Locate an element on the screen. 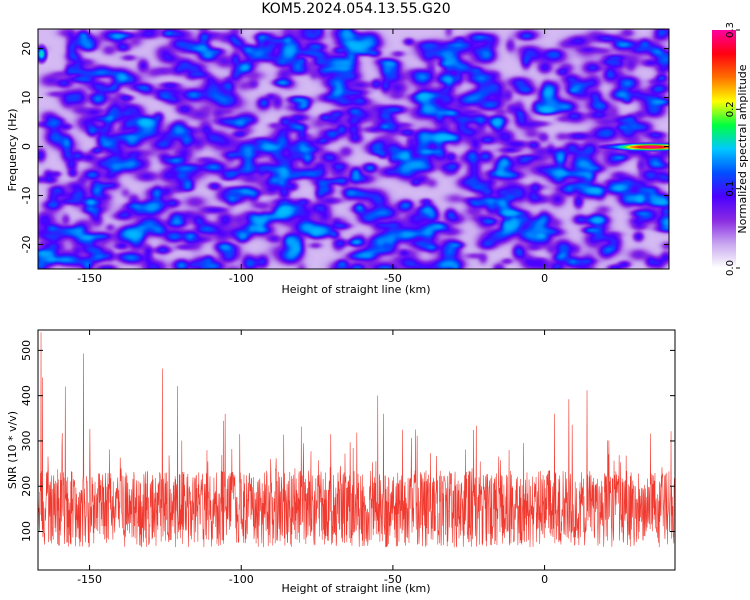 This screenshot has height=600, width=750. snr-xtick-label: -50 is located at coordinates (393, 579).